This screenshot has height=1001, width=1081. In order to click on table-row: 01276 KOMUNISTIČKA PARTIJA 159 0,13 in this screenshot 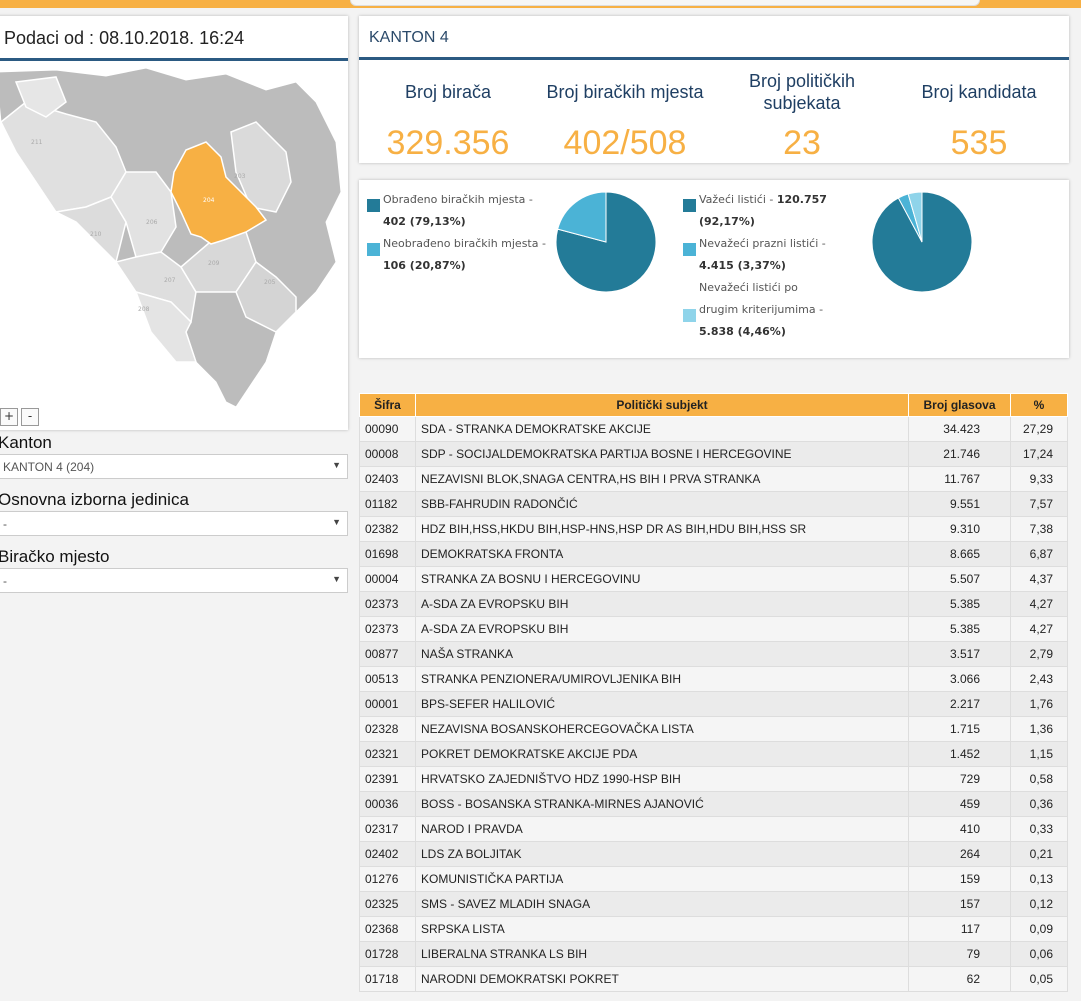, I will do `click(713, 879)`.